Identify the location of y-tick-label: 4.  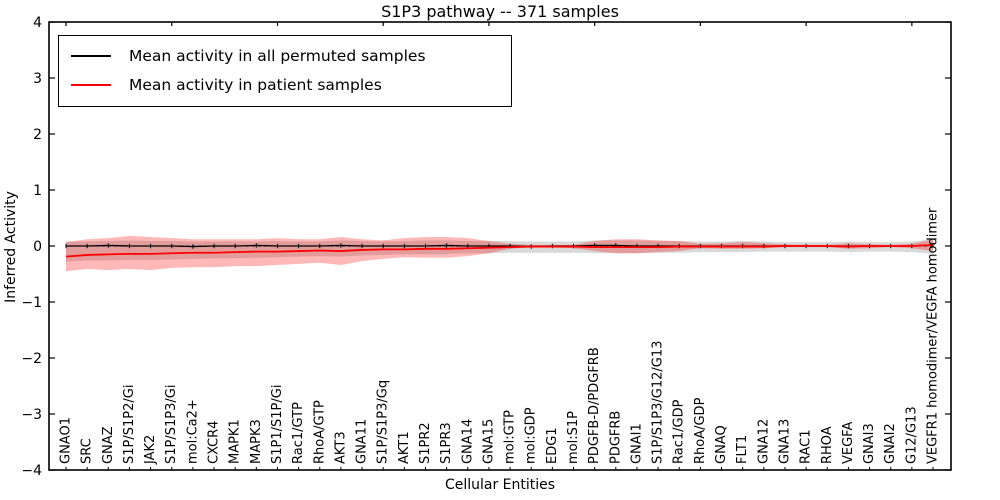
(37, 23).